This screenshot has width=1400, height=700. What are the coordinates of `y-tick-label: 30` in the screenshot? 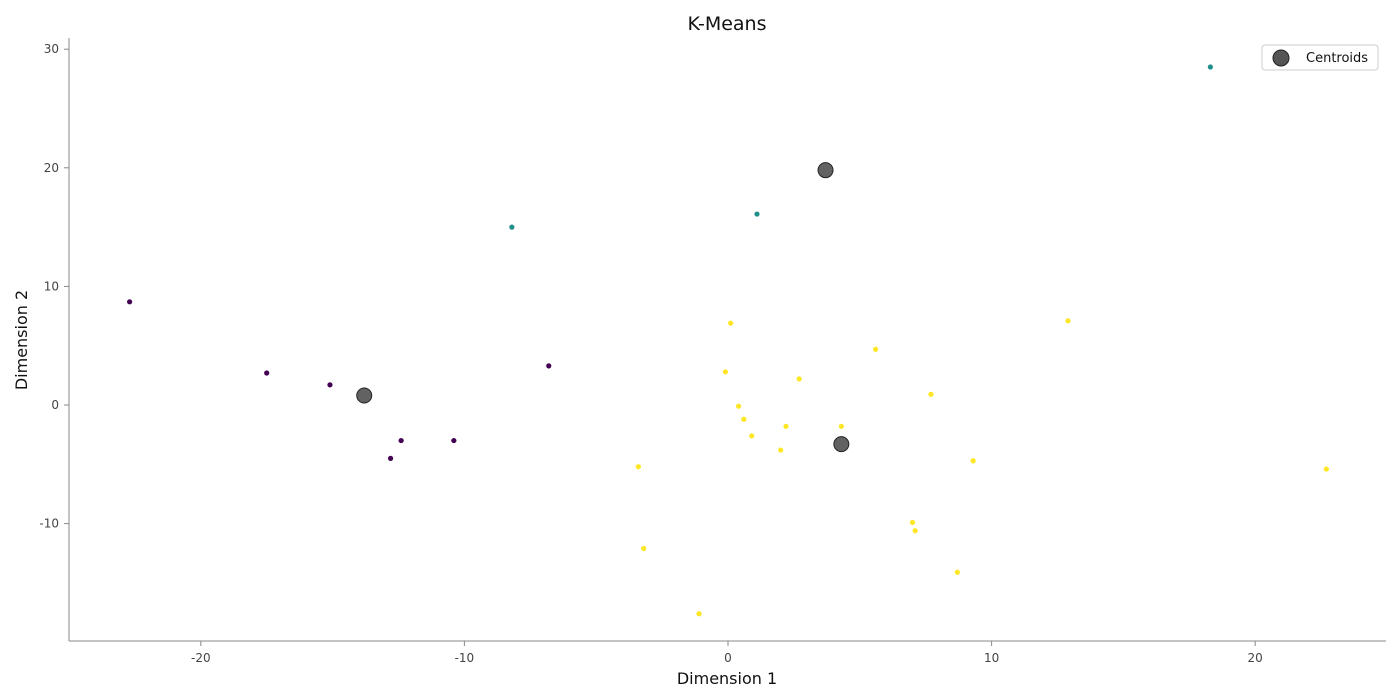 It's located at (51, 49).